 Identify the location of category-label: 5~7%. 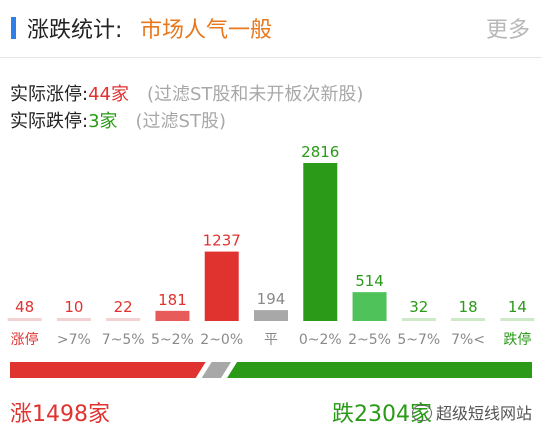
(418, 340).